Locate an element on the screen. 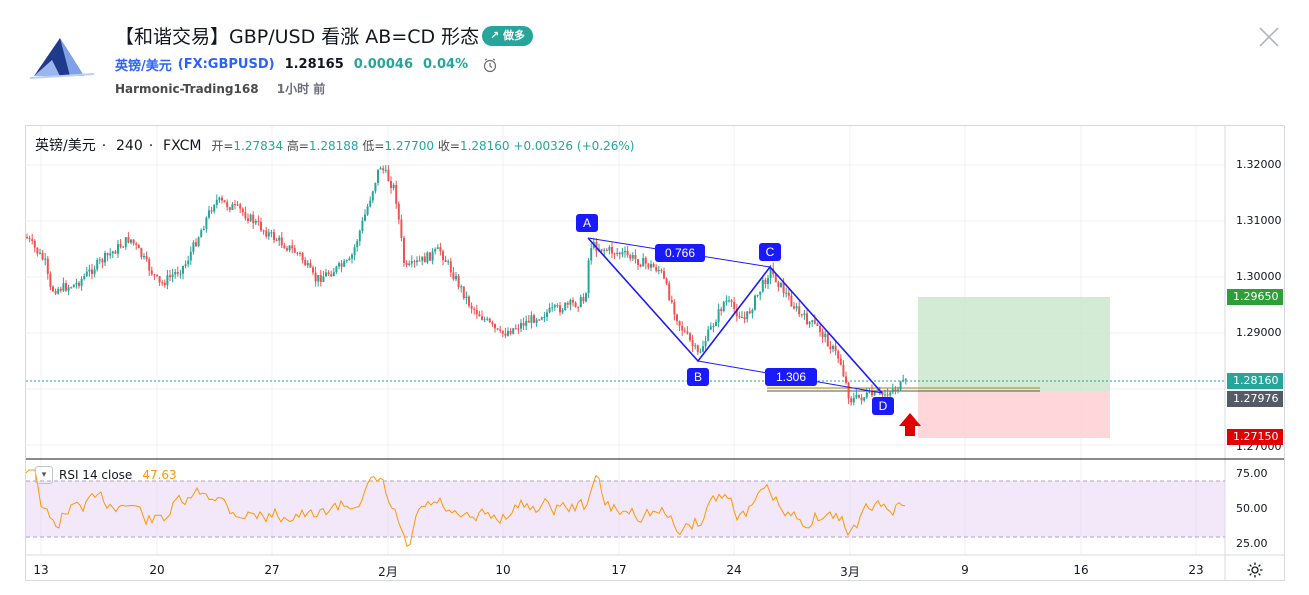 The height and width of the screenshot is (595, 1309). long-badge: ↗ 做多 is located at coordinates (508, 36).